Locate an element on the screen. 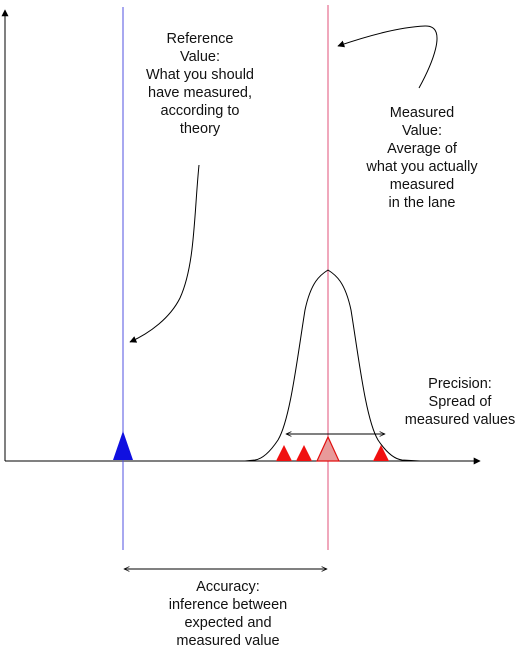 This screenshot has height=654, width=523. reference-marker is located at coordinates (123, 445).